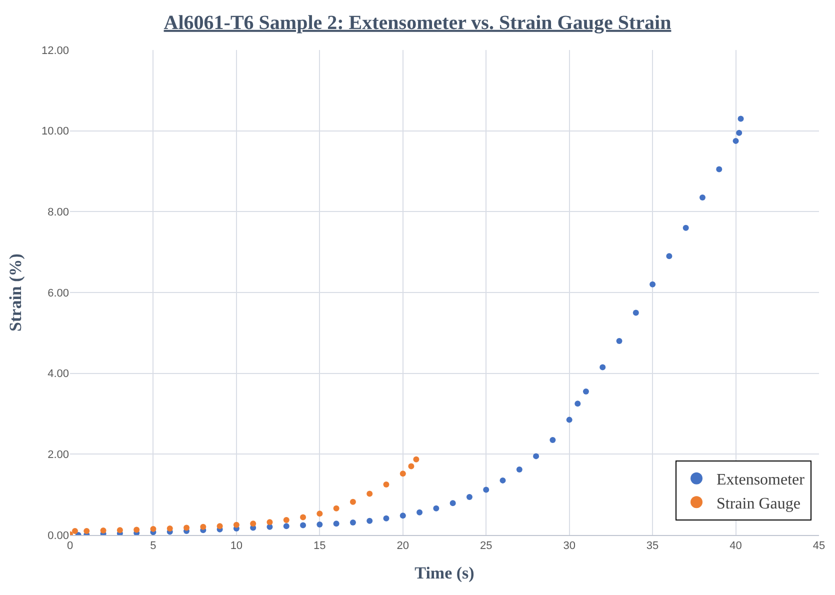 This screenshot has width=835, height=595. I want to click on x-tick-label: 5, so click(153, 546).